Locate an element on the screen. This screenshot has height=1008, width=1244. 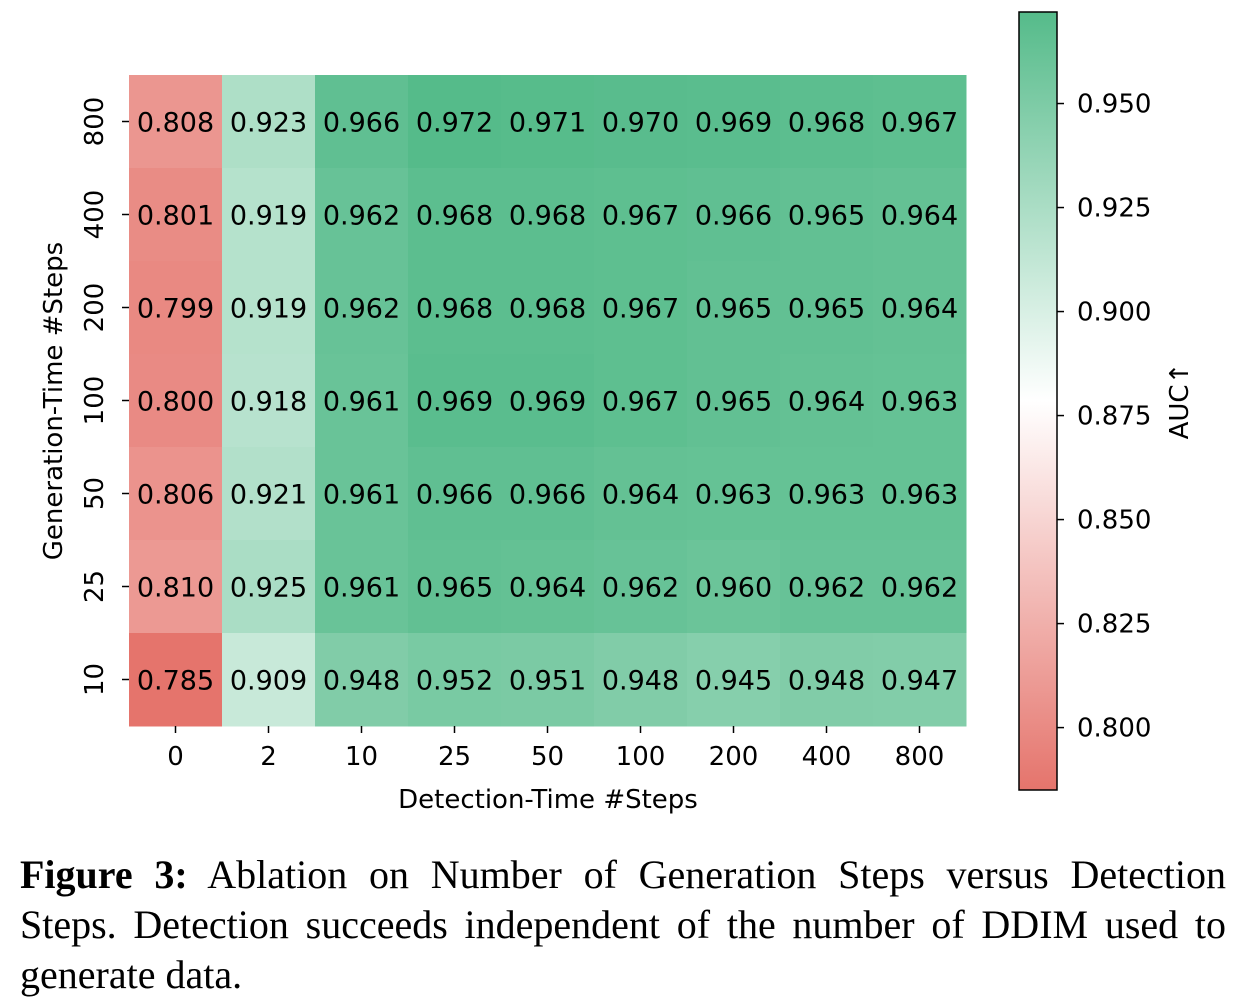
cell-value-label: 0.970 is located at coordinates (640, 123).